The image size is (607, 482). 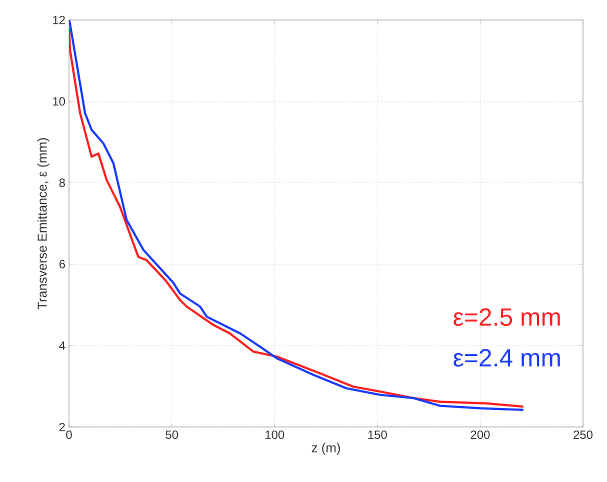 What do you see at coordinates (275, 434) in the screenshot?
I see `x-tick-label: 100` at bounding box center [275, 434].